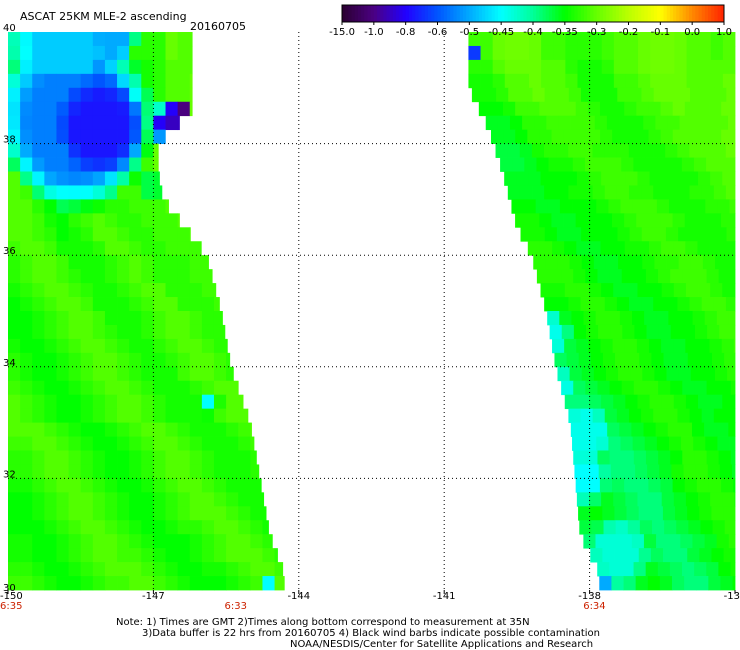 The width and height of the screenshot is (740, 650). I want to click on x-tick-label: -138, so click(589, 596).